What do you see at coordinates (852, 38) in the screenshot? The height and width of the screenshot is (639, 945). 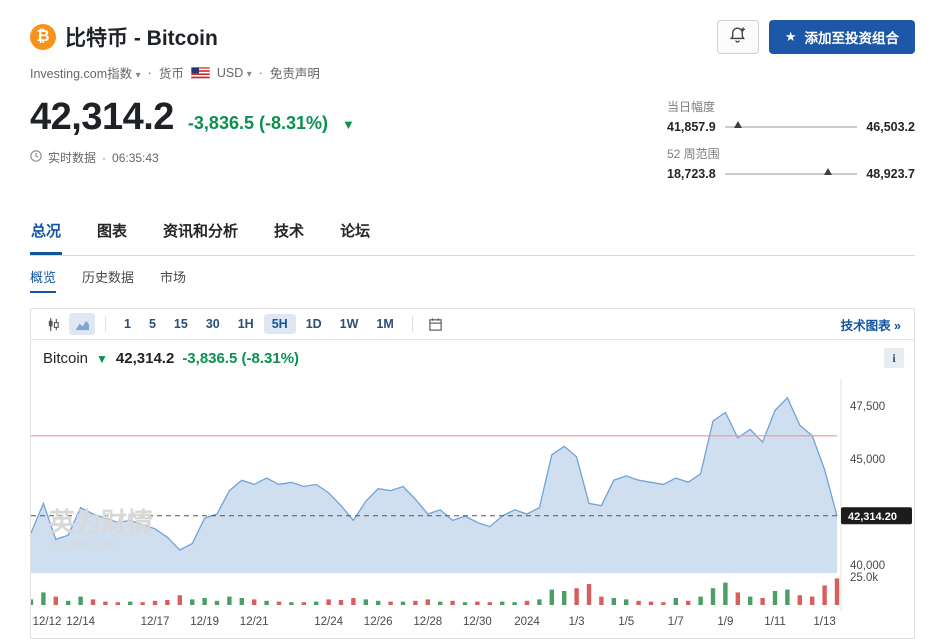 I see `add-to-portfolio-label: 添加至投资组合` at bounding box center [852, 38].